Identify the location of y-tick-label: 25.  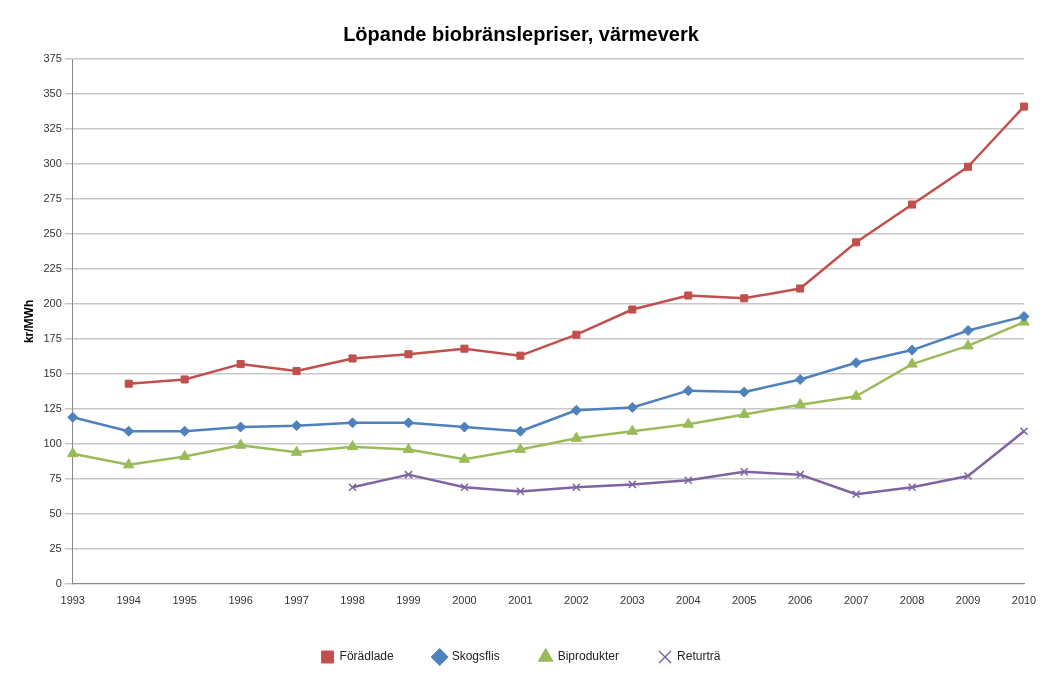
(55, 547).